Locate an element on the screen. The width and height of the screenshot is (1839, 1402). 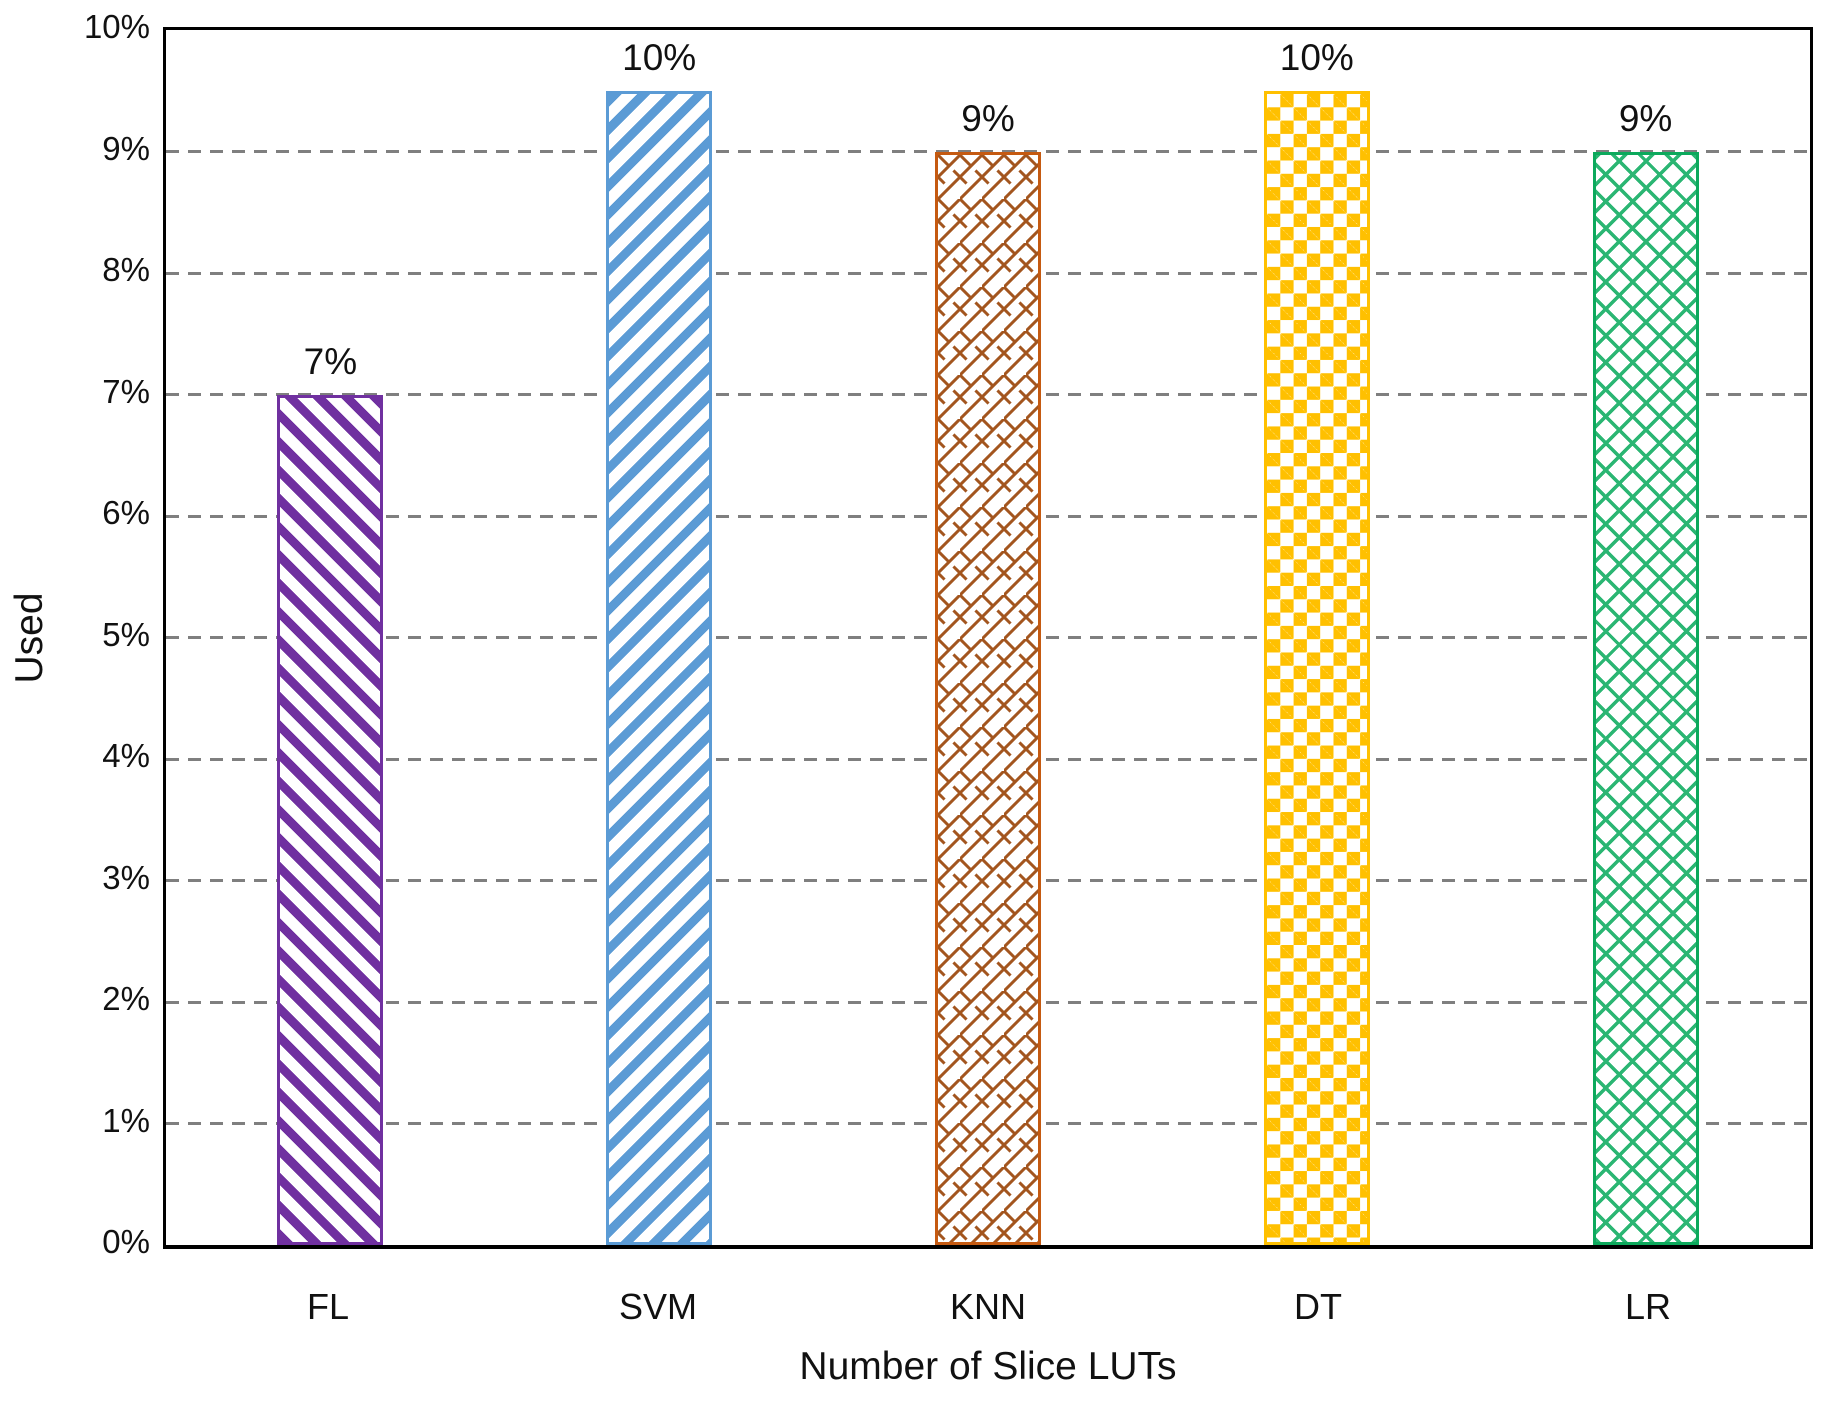
bar-FL is located at coordinates (330, 819).